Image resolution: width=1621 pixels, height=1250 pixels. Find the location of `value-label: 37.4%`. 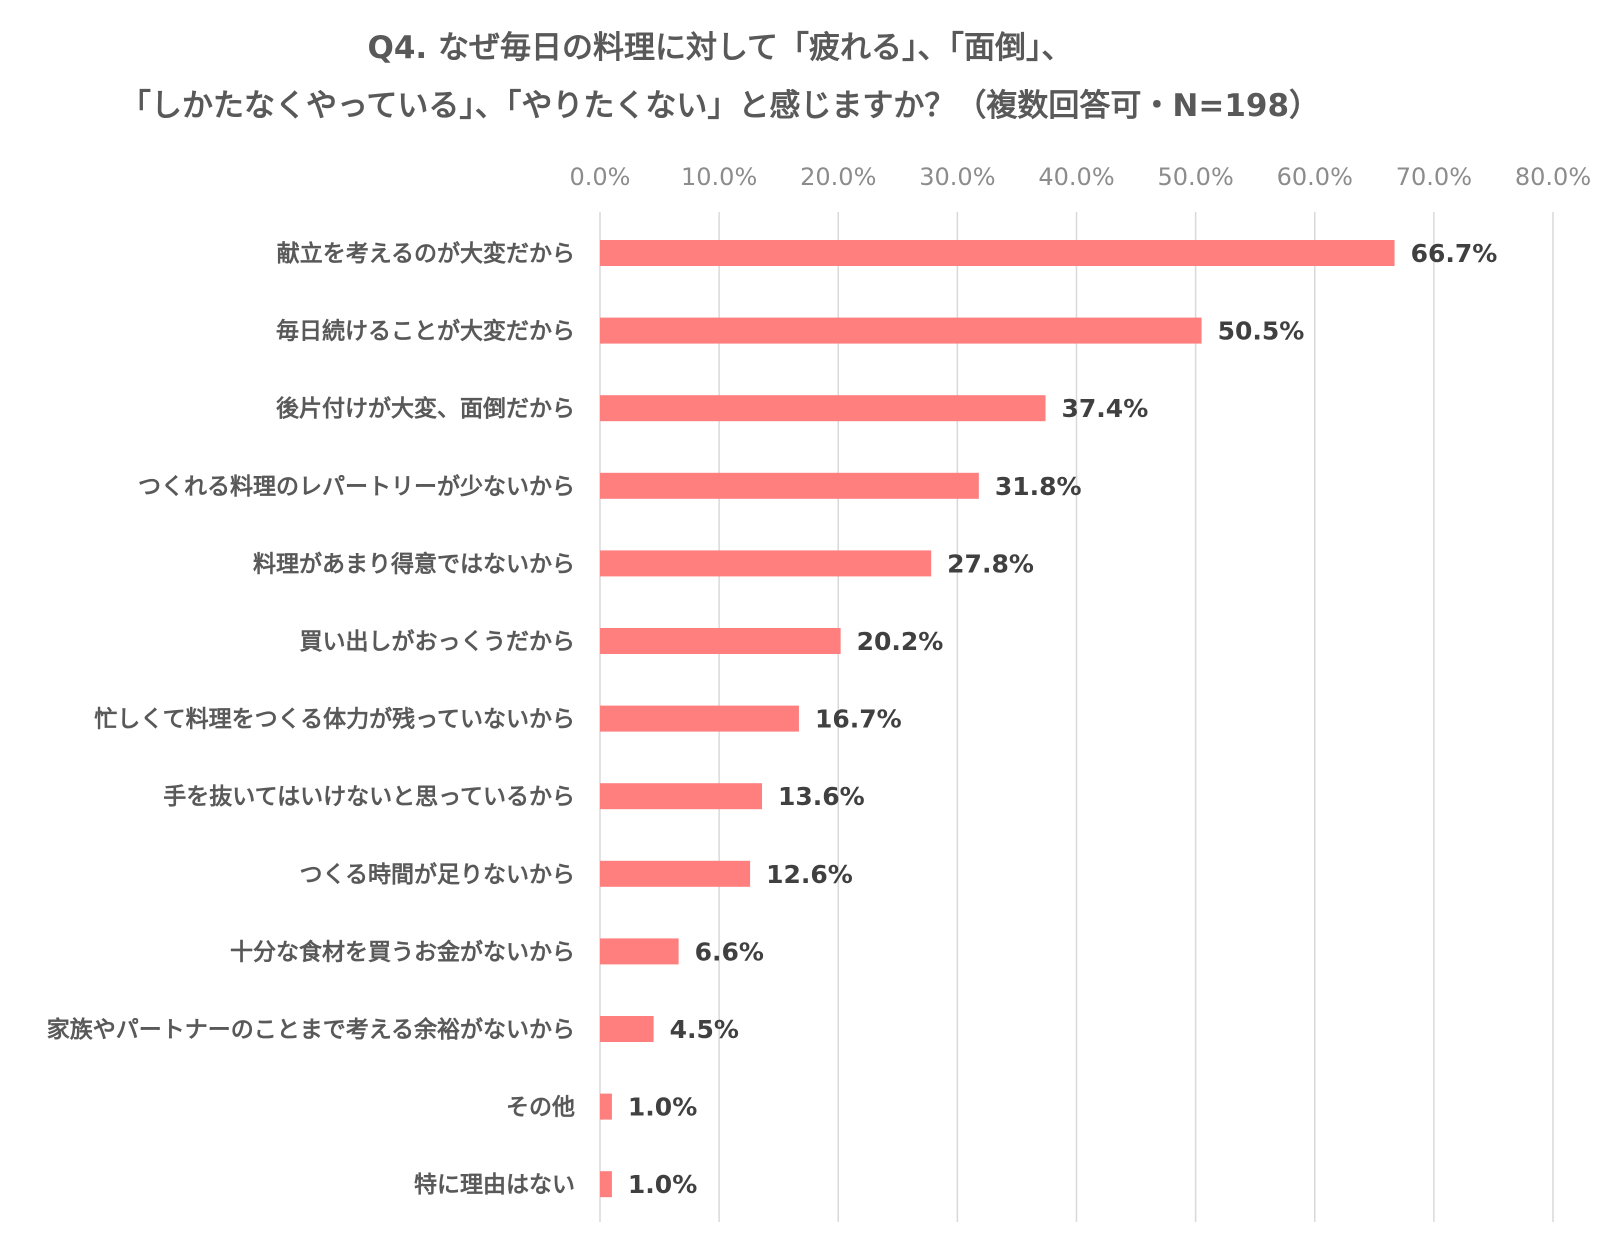

value-label: 37.4% is located at coordinates (1105, 408).